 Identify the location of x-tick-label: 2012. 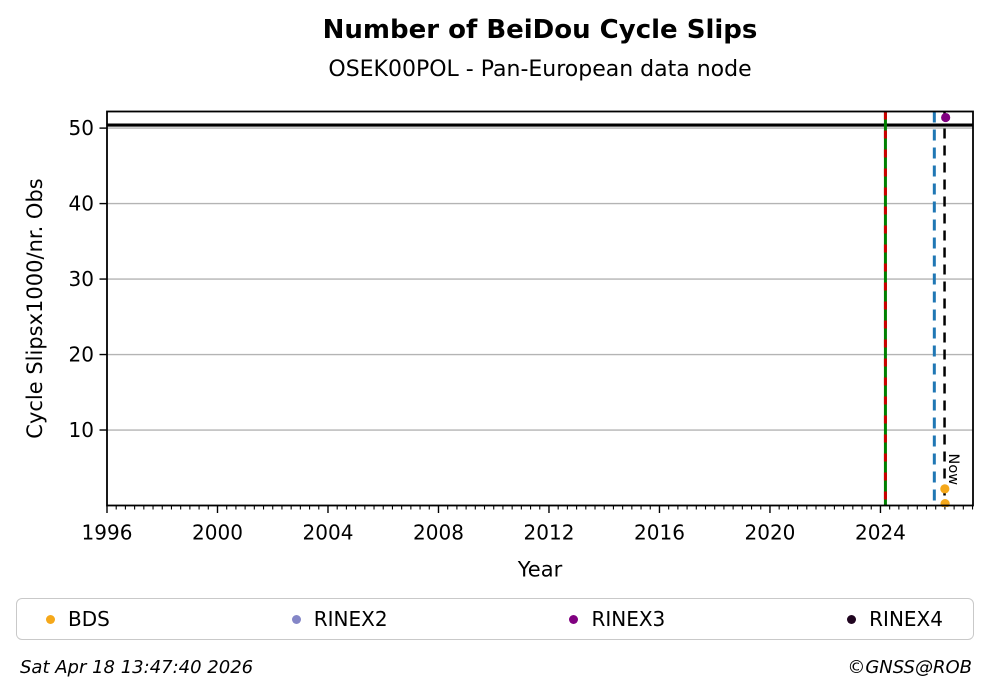
(549, 533).